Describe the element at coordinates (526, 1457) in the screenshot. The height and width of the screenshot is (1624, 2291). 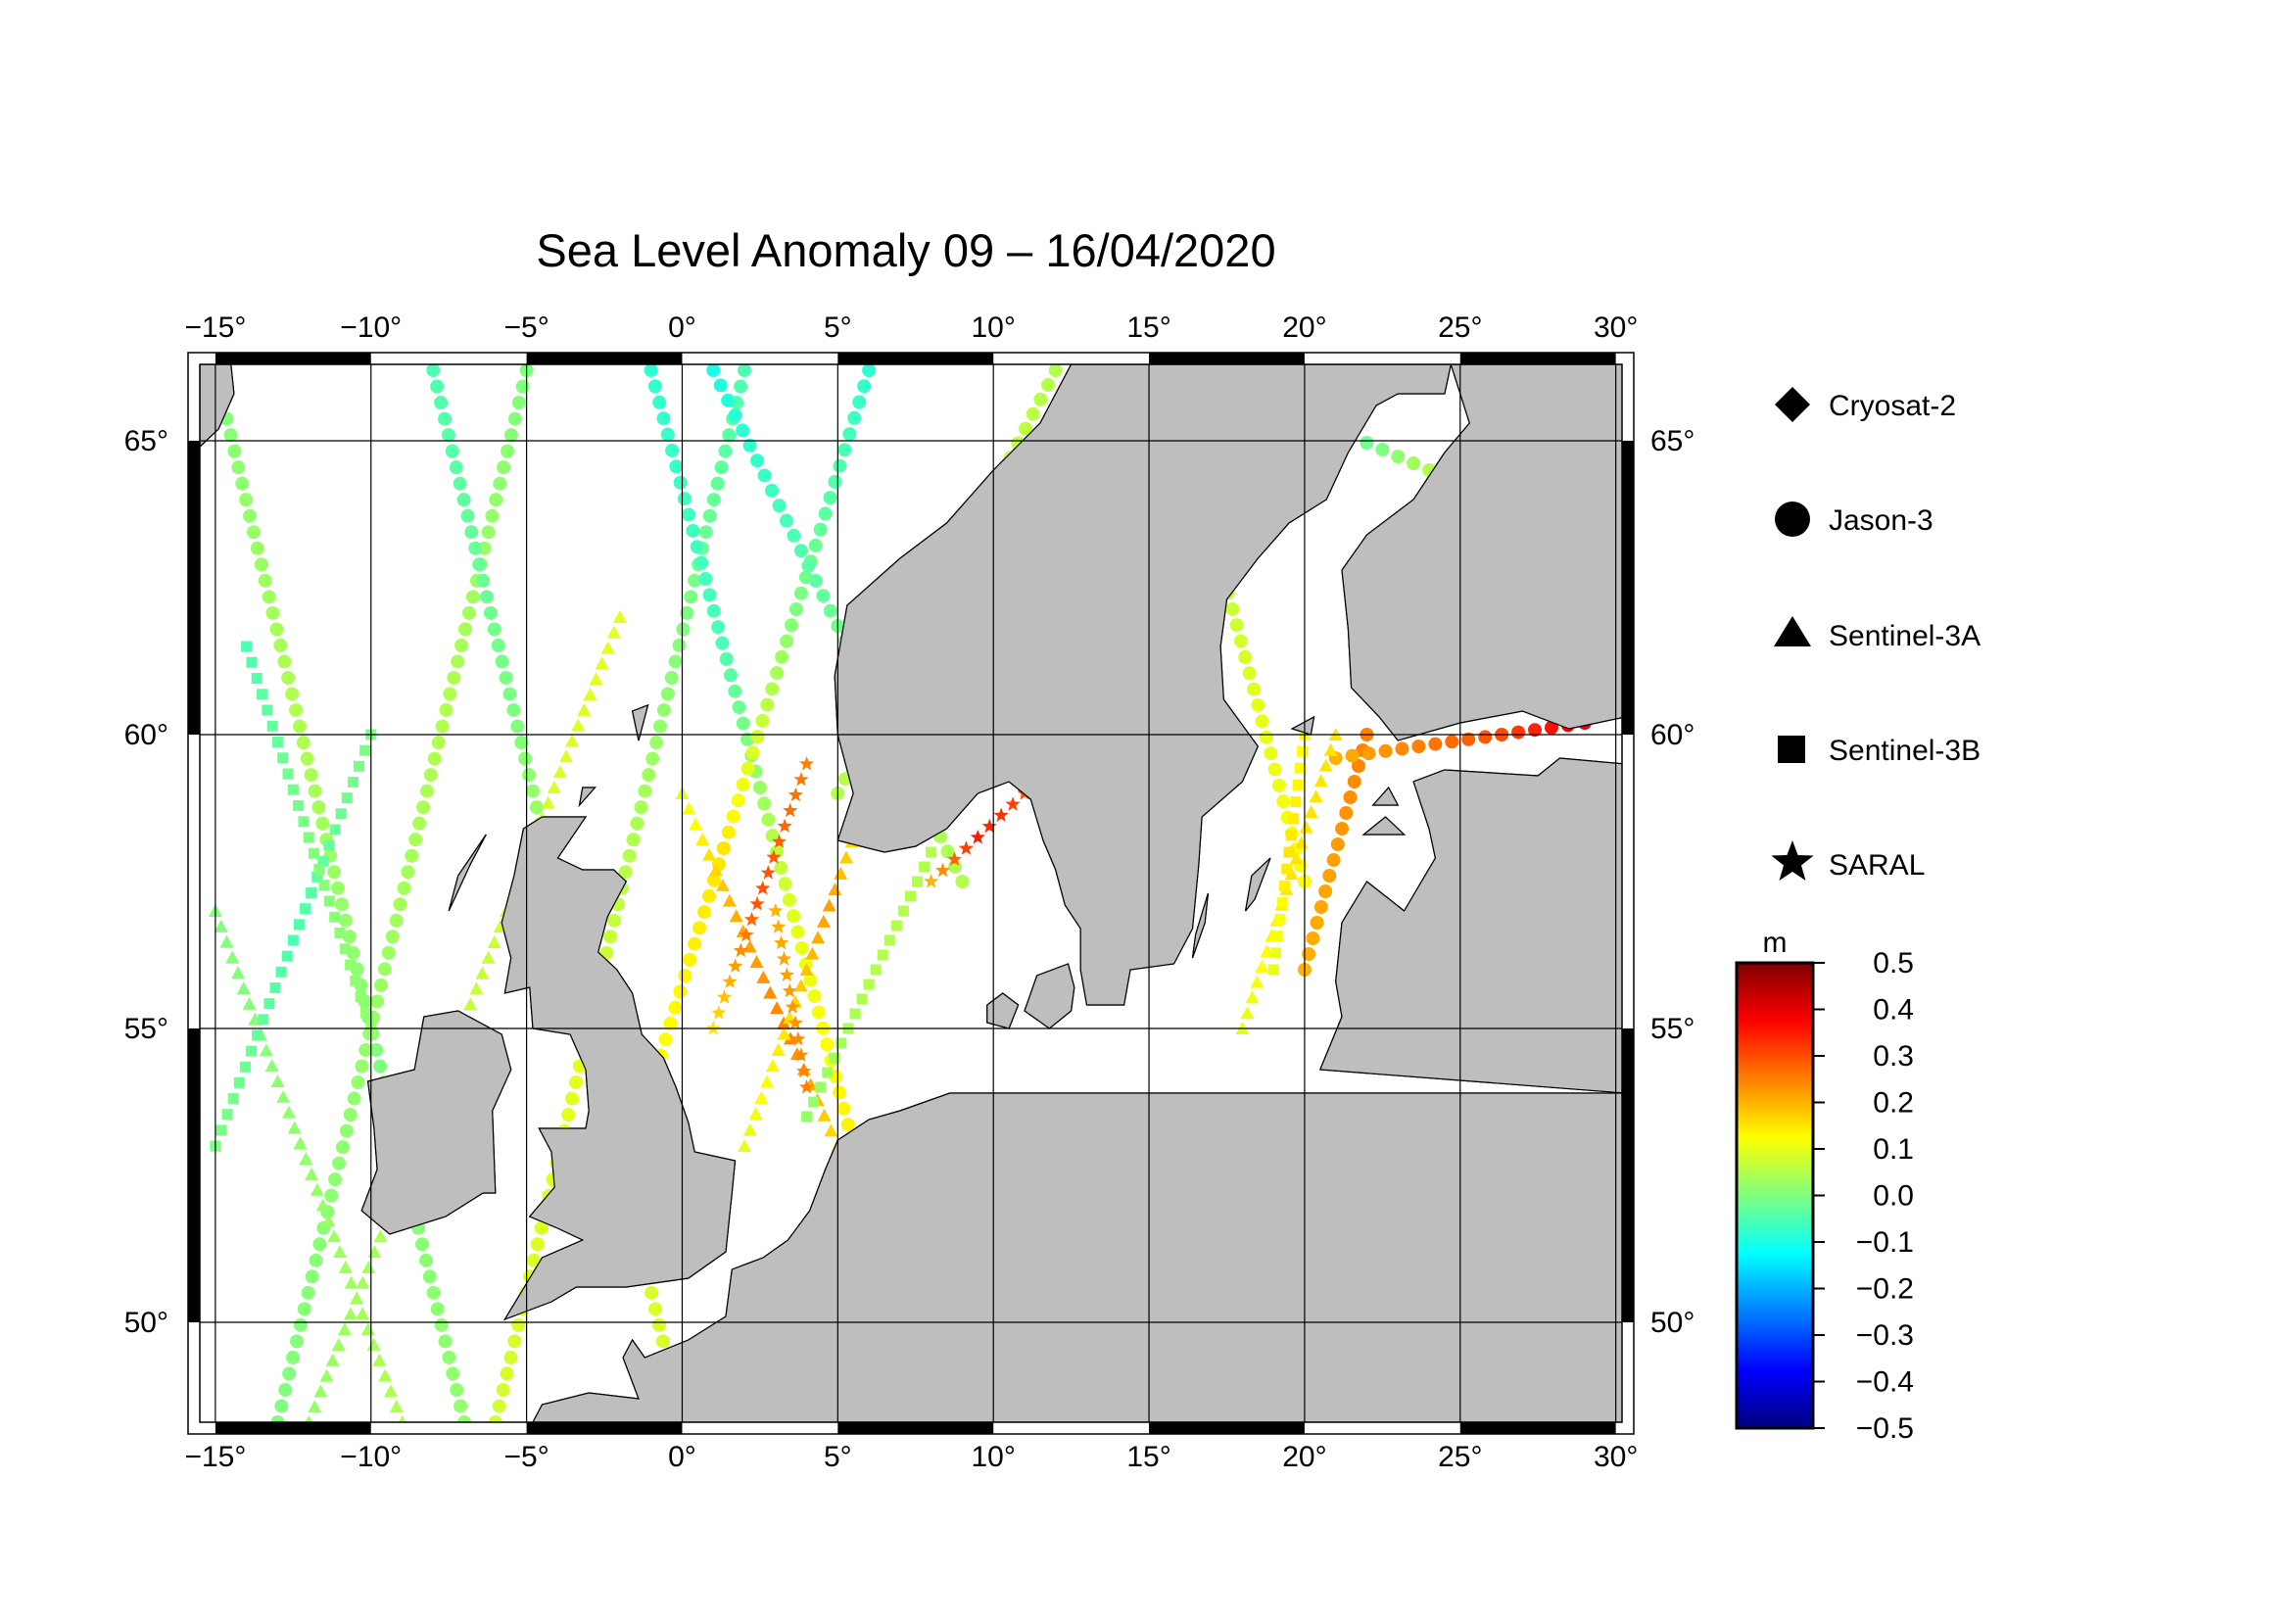
I see `lon-tick-label-bottom: −5°` at that location.